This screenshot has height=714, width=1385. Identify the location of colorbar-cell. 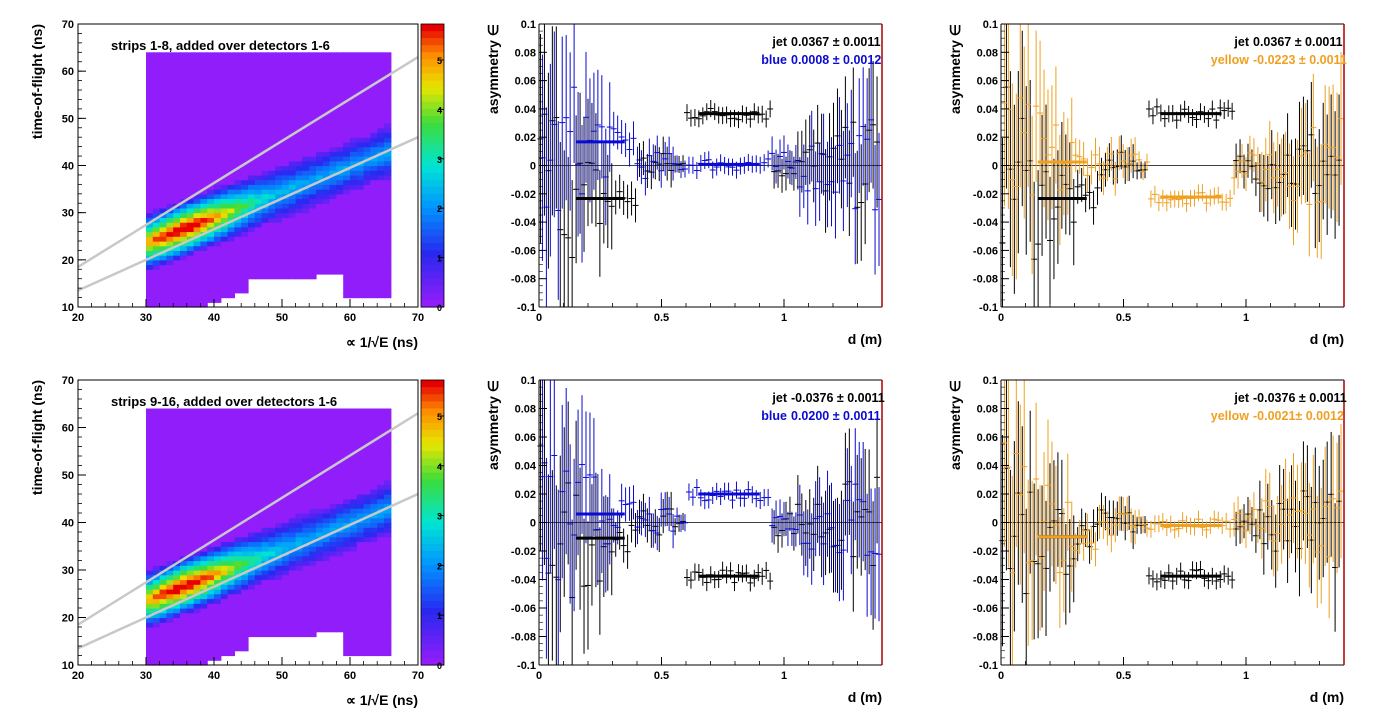
(432, 661).